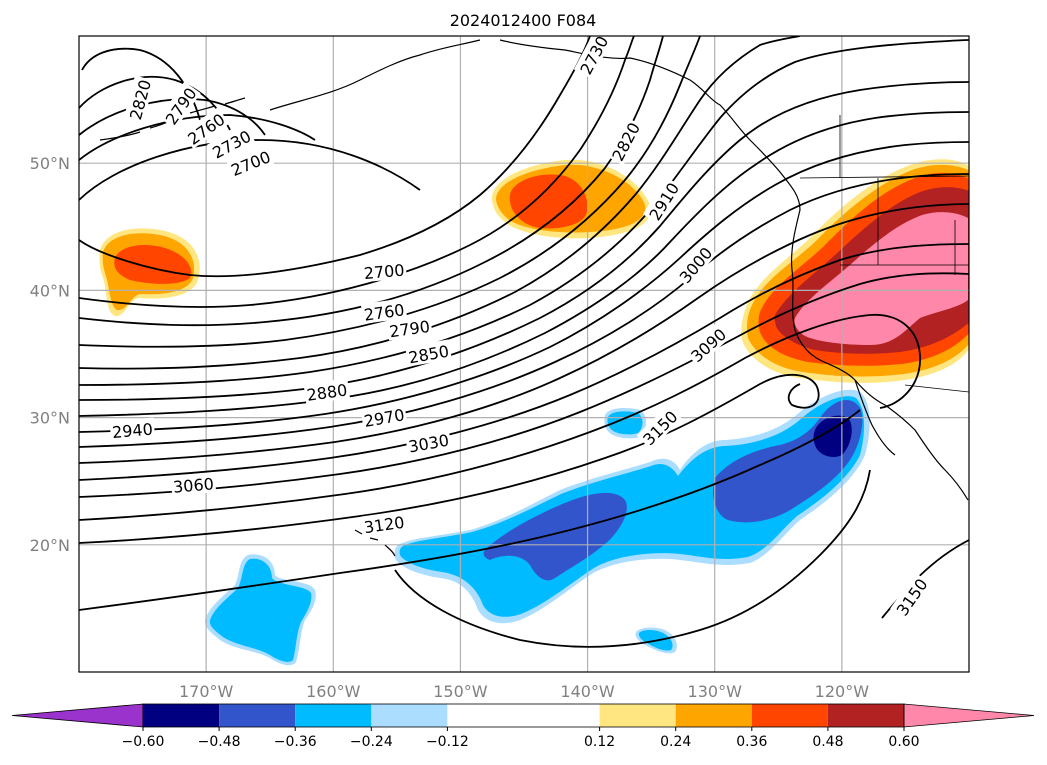  Describe the element at coordinates (375, 543) in the screenshot. I see `hawaiian-islands` at that location.